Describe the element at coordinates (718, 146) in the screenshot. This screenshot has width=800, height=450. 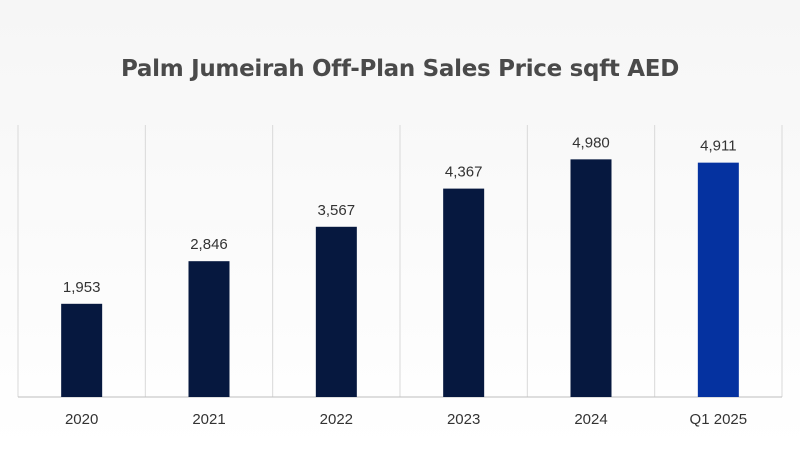
I see `data-label: 4,911` at that location.